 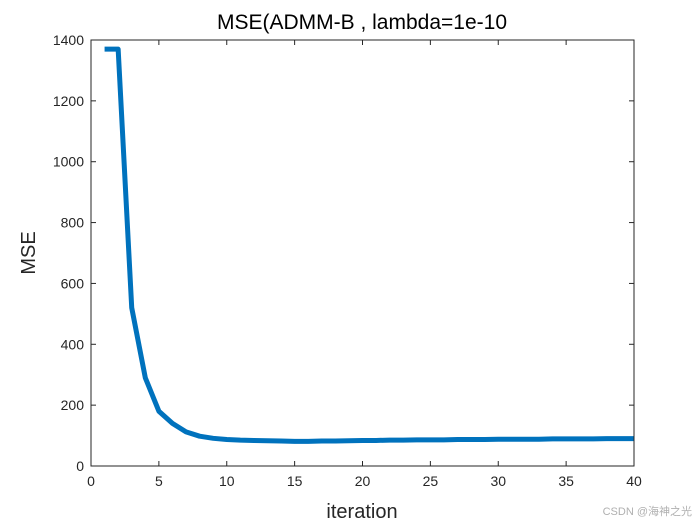 I want to click on x-tick-label: 20, so click(x=363, y=481).